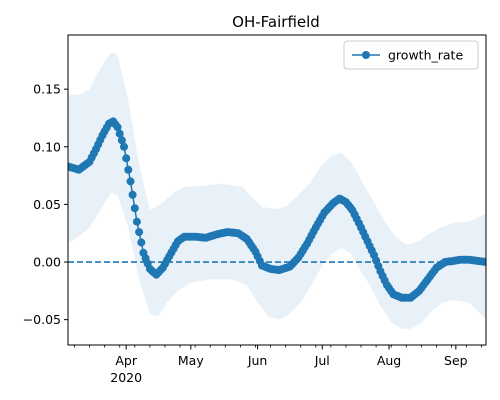 The image size is (500, 400). What do you see at coordinates (456, 360) in the screenshot?
I see `x-tick-label: Sep` at bounding box center [456, 360].